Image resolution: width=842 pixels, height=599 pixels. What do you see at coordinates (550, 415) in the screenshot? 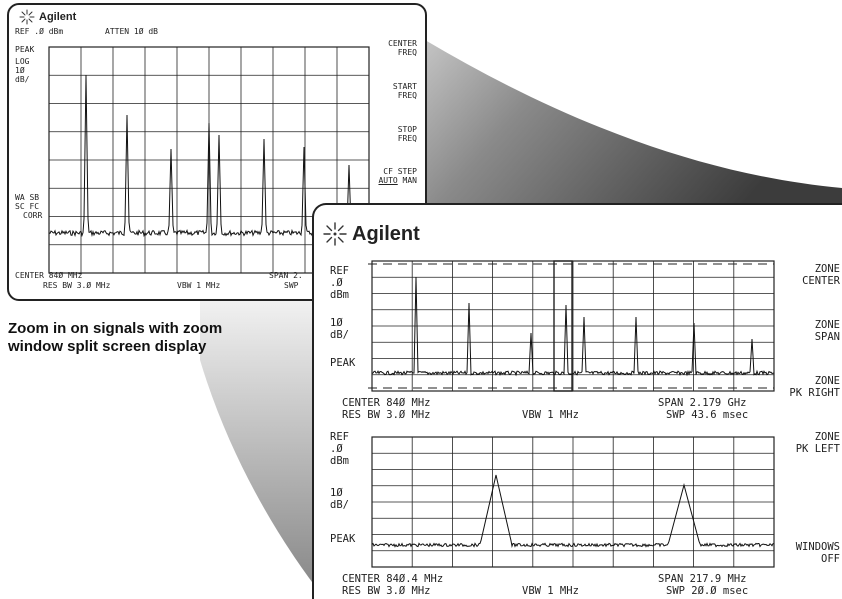
I see `upper-vbw: VBW 1 MHz` at bounding box center [550, 415].